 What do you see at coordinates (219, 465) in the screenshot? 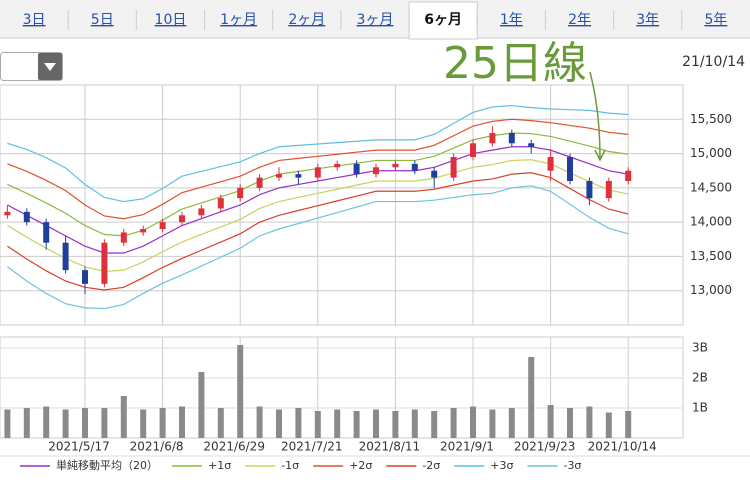
I see `legend-label: +1σ` at bounding box center [219, 465].